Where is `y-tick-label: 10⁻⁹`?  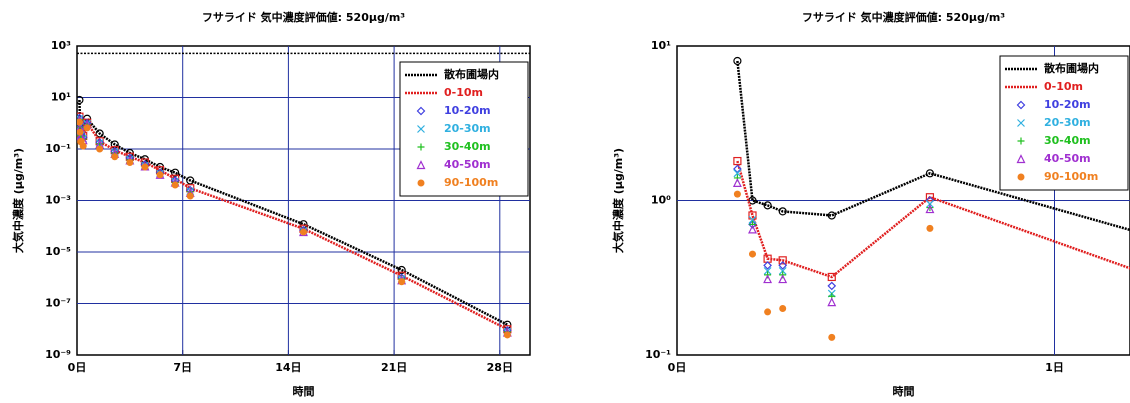 y-tick-label: 10⁻⁹ is located at coordinates (58, 354).